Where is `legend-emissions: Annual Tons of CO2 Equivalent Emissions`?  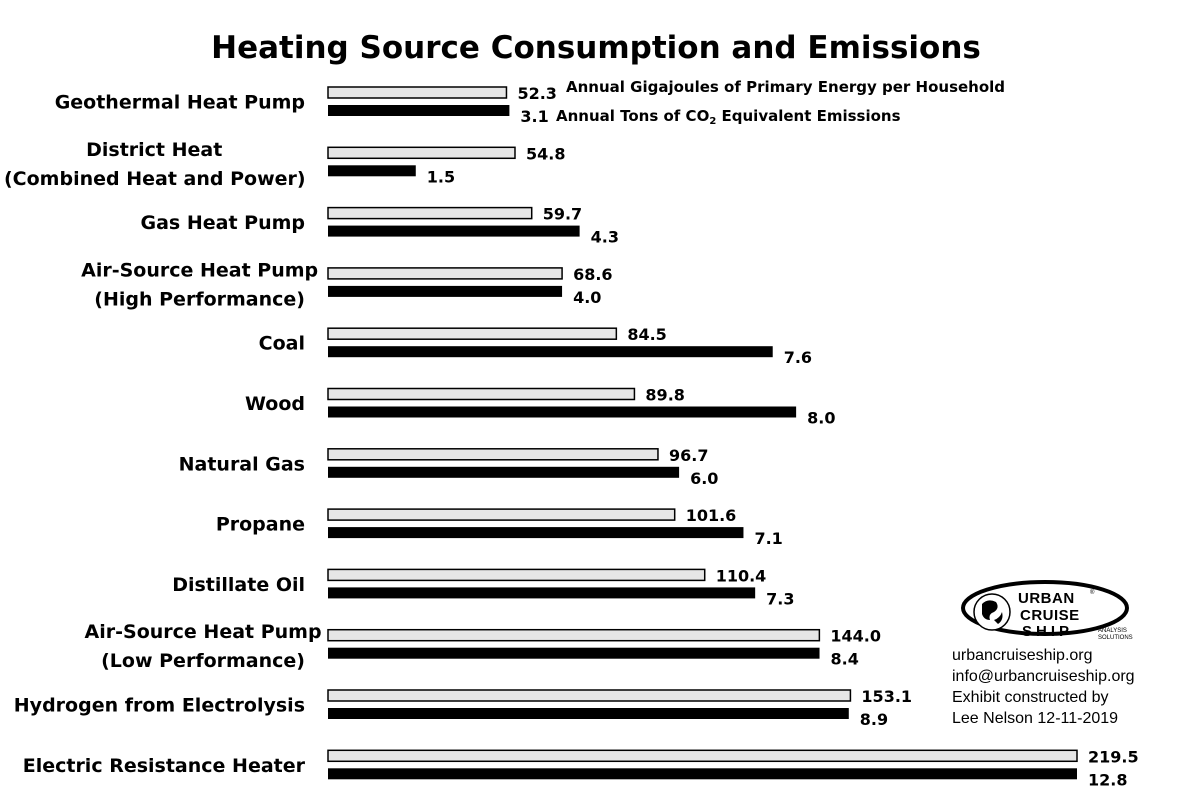
legend-emissions: Annual Tons of CO2 Equivalent Emissions is located at coordinates (728, 117).